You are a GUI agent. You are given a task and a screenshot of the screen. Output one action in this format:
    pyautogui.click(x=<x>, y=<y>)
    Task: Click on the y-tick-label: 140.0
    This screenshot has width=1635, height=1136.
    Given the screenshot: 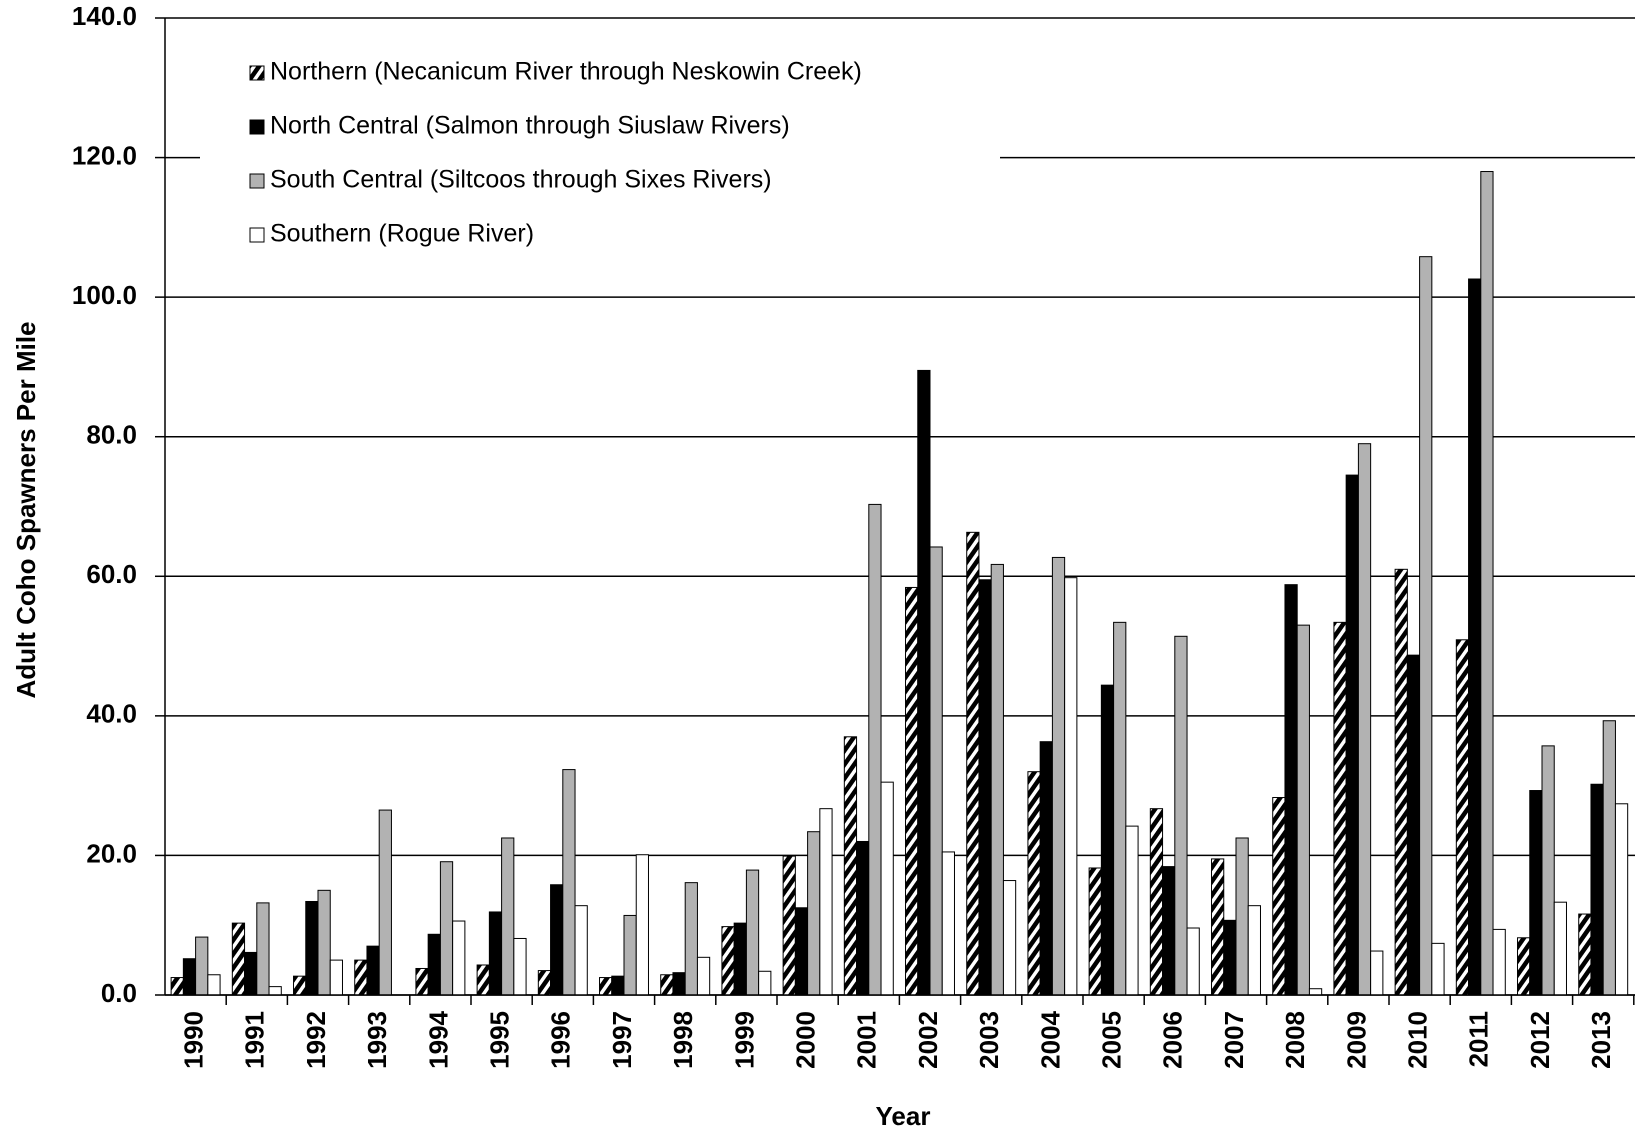 What is the action you would take?
    pyautogui.click(x=104, y=16)
    